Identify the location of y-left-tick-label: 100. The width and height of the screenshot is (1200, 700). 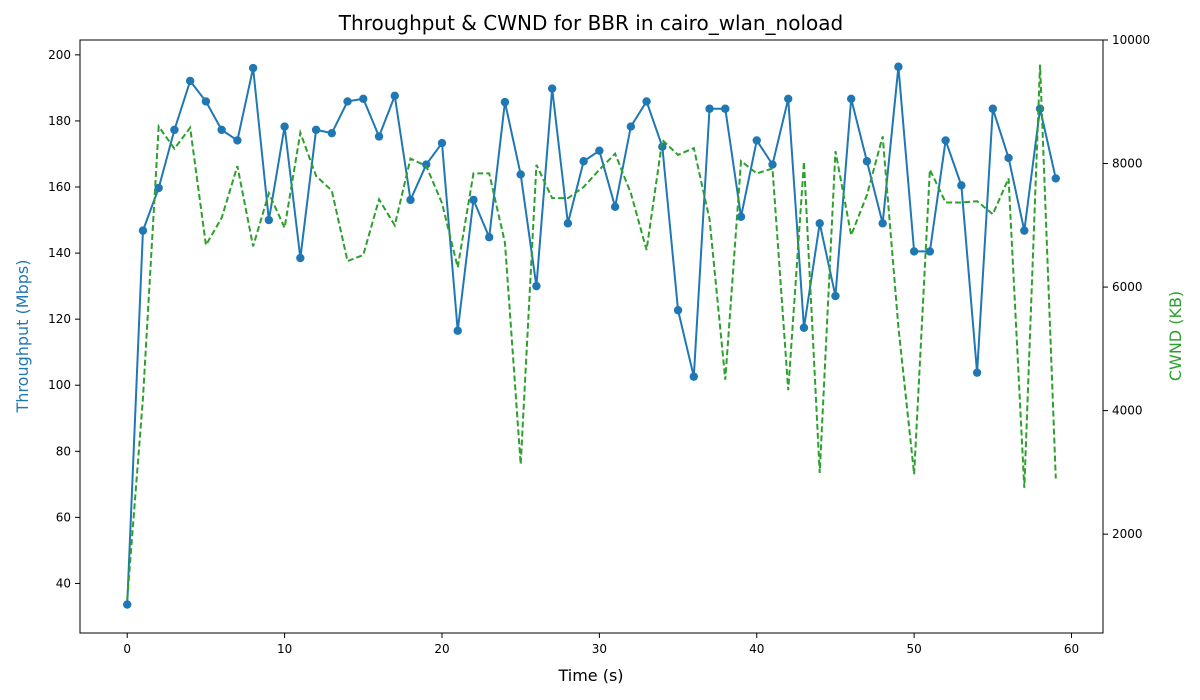
(59, 385).